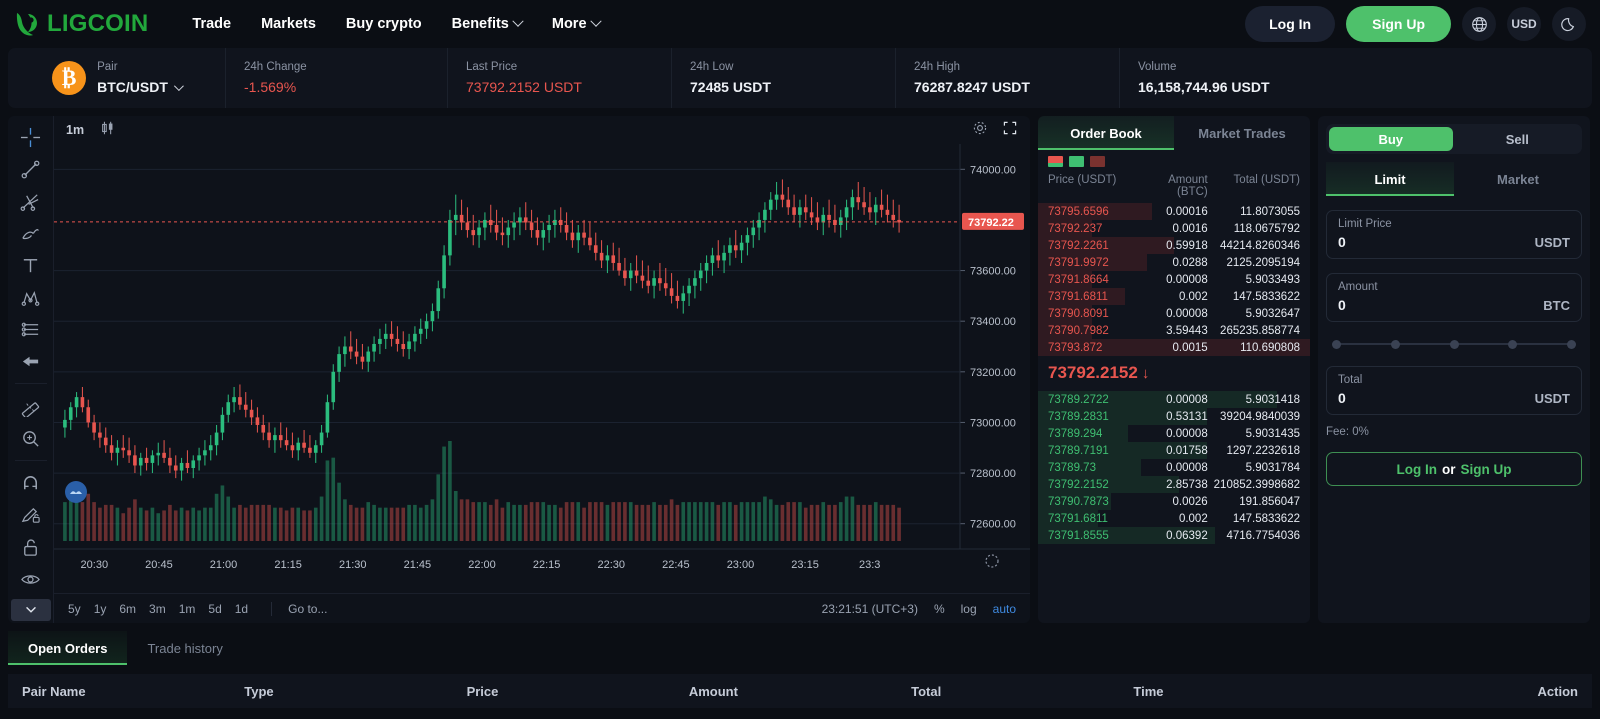  I want to click on col-total: Total, so click(926, 691).